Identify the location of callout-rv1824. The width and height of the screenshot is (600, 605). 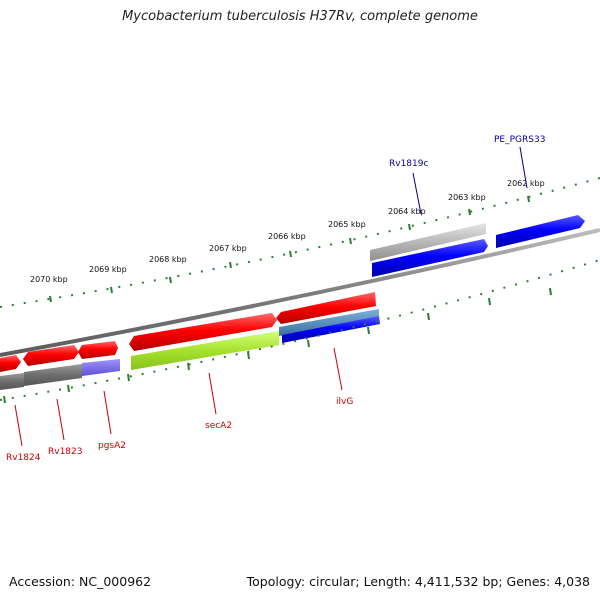
(18, 425).